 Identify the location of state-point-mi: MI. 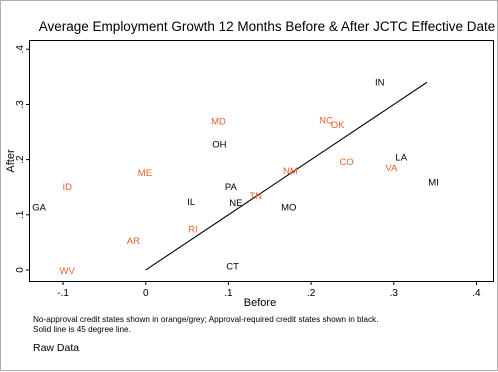
(433, 183).